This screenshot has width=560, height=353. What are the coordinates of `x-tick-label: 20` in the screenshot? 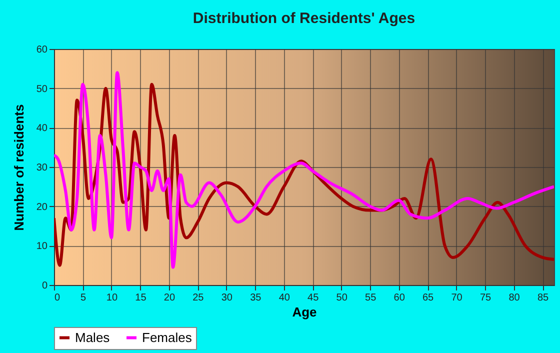 It's located at (170, 298).